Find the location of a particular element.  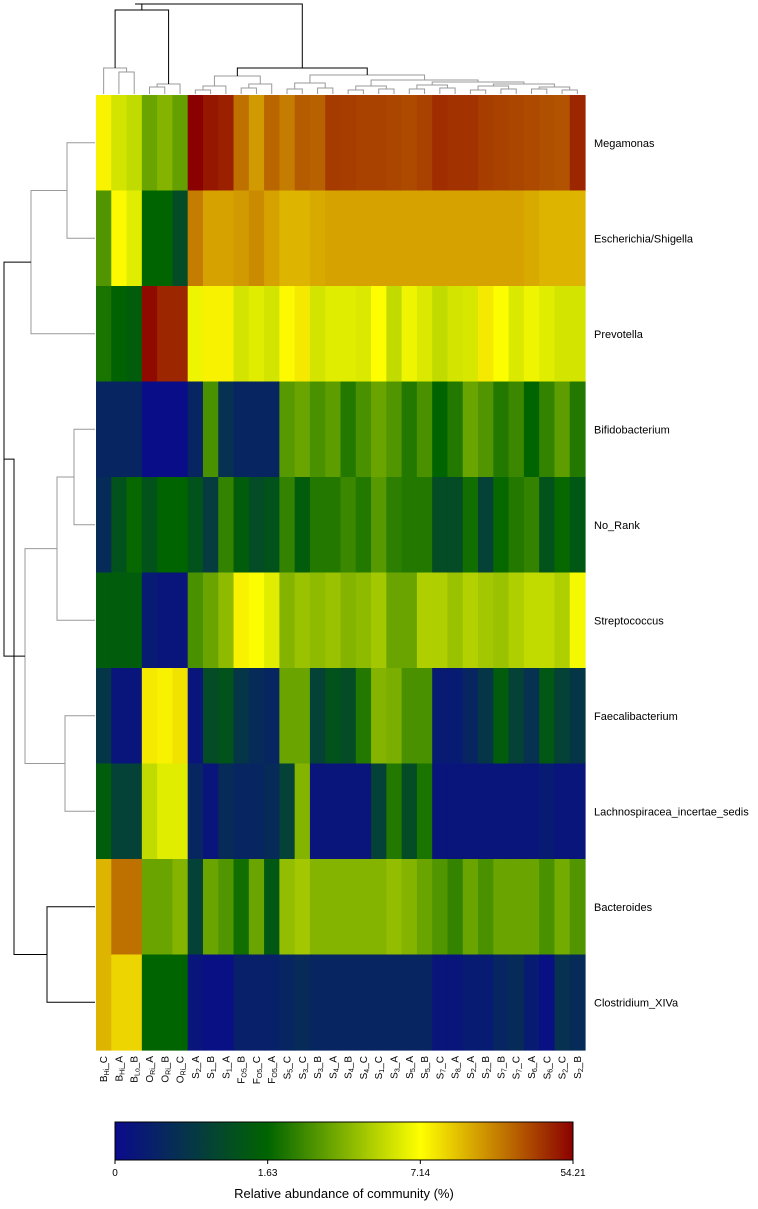

heatmap-cell-r4-c22 is located at coordinates (440, 525).